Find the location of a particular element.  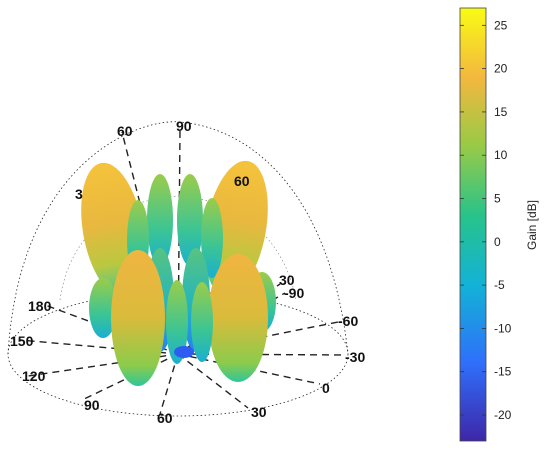

lobe-back-c4 is located at coordinates (212, 238).